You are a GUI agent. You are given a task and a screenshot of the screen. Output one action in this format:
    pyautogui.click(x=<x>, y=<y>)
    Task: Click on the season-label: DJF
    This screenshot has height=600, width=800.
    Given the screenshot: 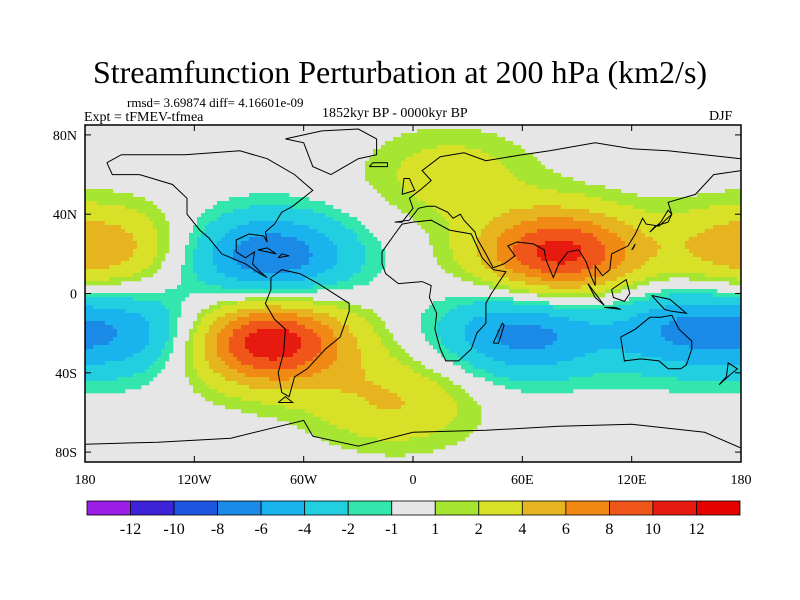 What is the action you would take?
    pyautogui.click(x=721, y=116)
    